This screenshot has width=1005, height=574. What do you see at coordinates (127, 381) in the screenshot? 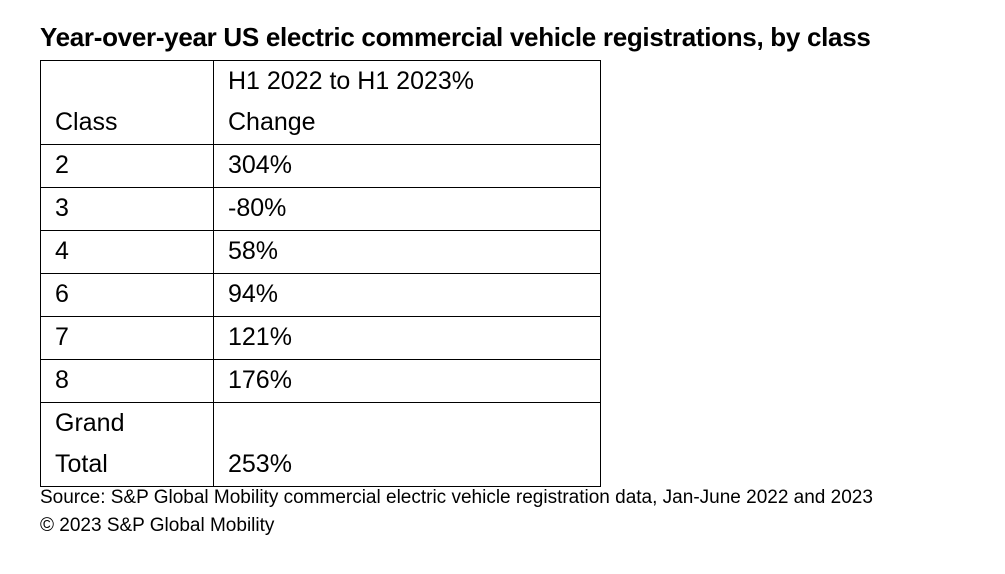
I see `cell-class: 8` at bounding box center [127, 381].